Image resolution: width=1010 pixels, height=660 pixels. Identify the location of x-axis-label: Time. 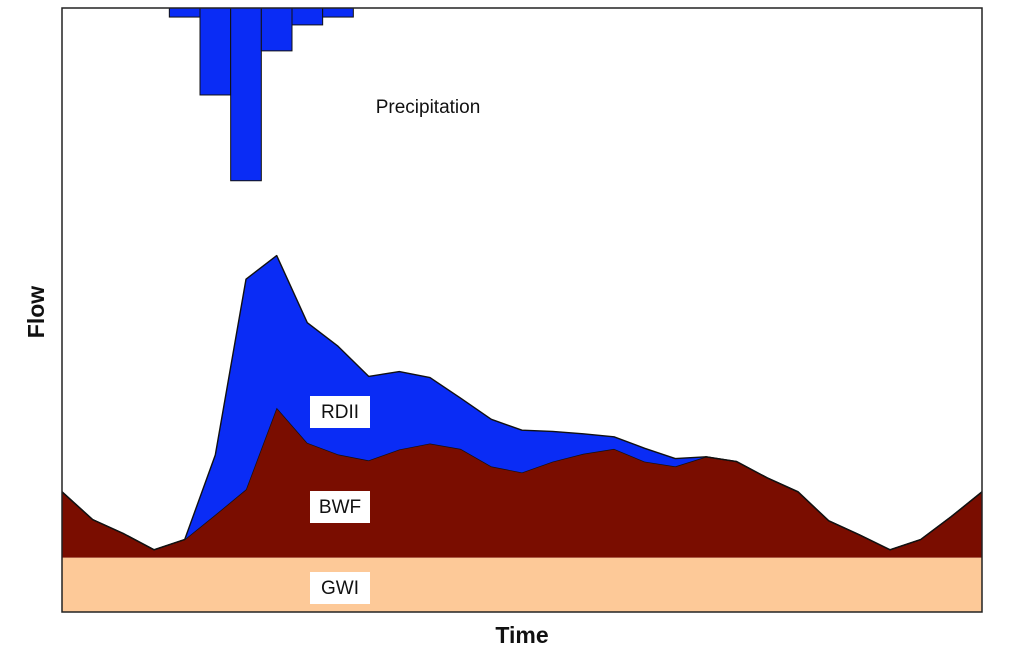
(521, 635).